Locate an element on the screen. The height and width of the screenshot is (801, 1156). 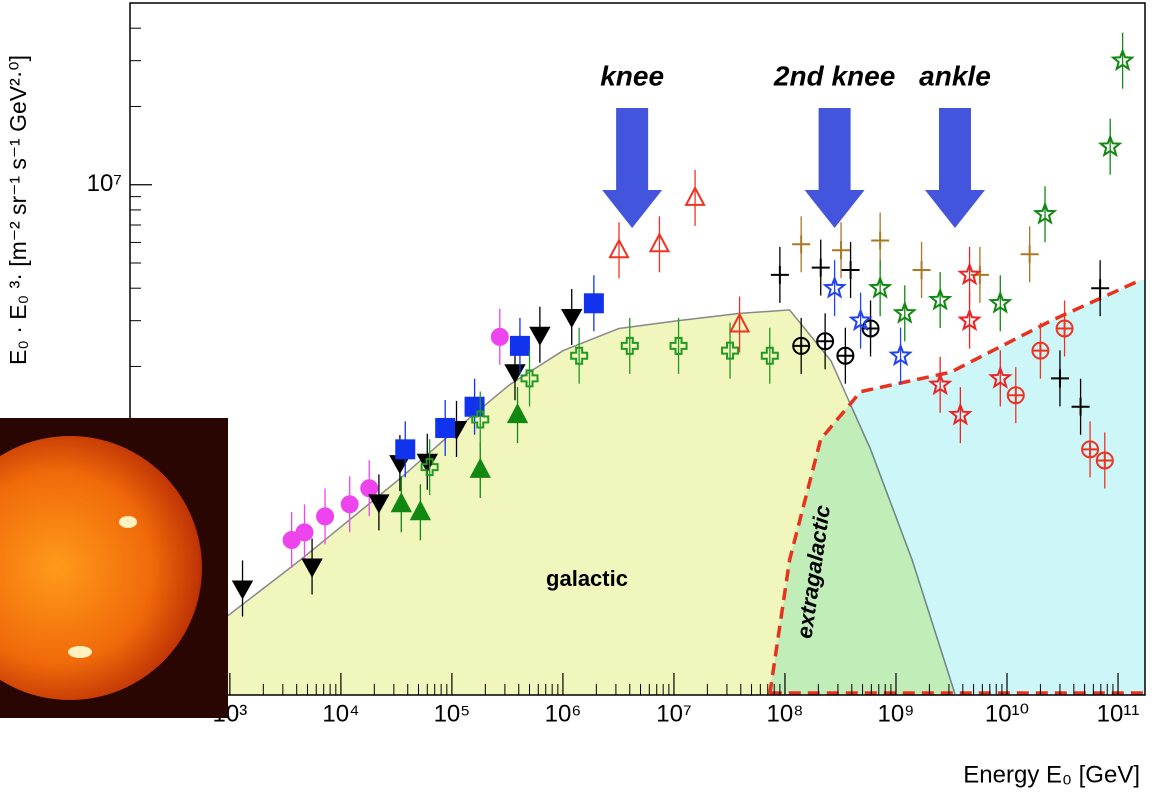
x-tick-label: 10¹⁰ is located at coordinates (1007, 713).